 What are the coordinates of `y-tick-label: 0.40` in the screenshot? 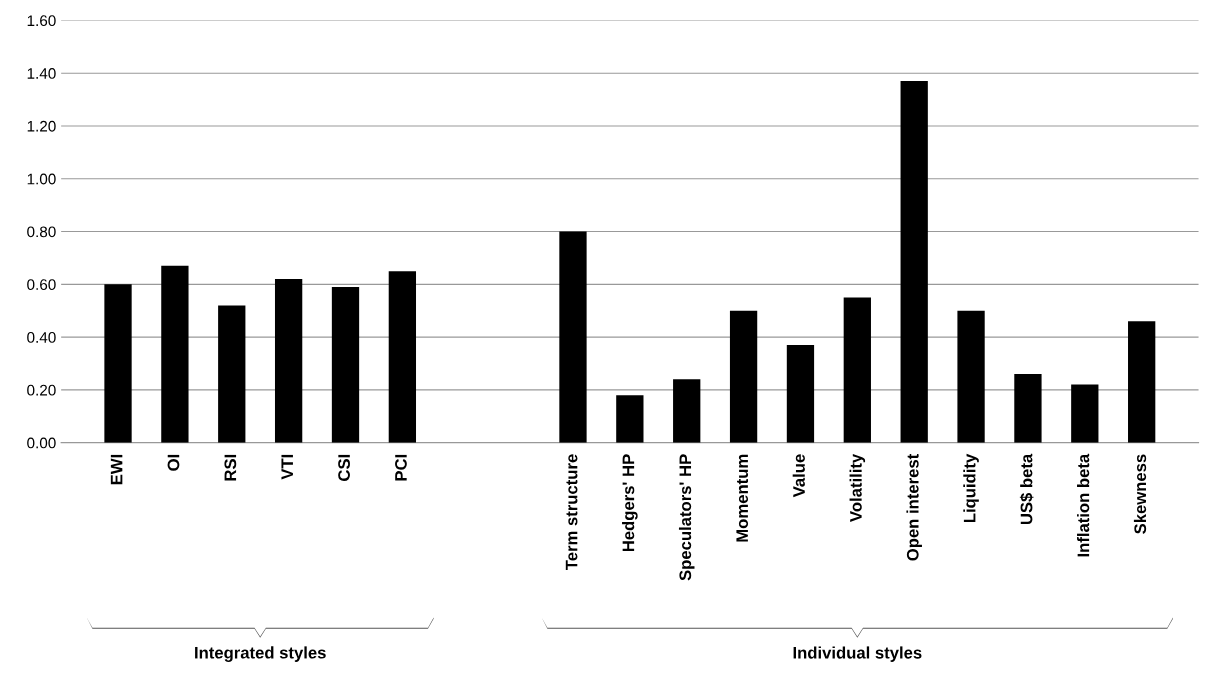 It's located at (41, 337).